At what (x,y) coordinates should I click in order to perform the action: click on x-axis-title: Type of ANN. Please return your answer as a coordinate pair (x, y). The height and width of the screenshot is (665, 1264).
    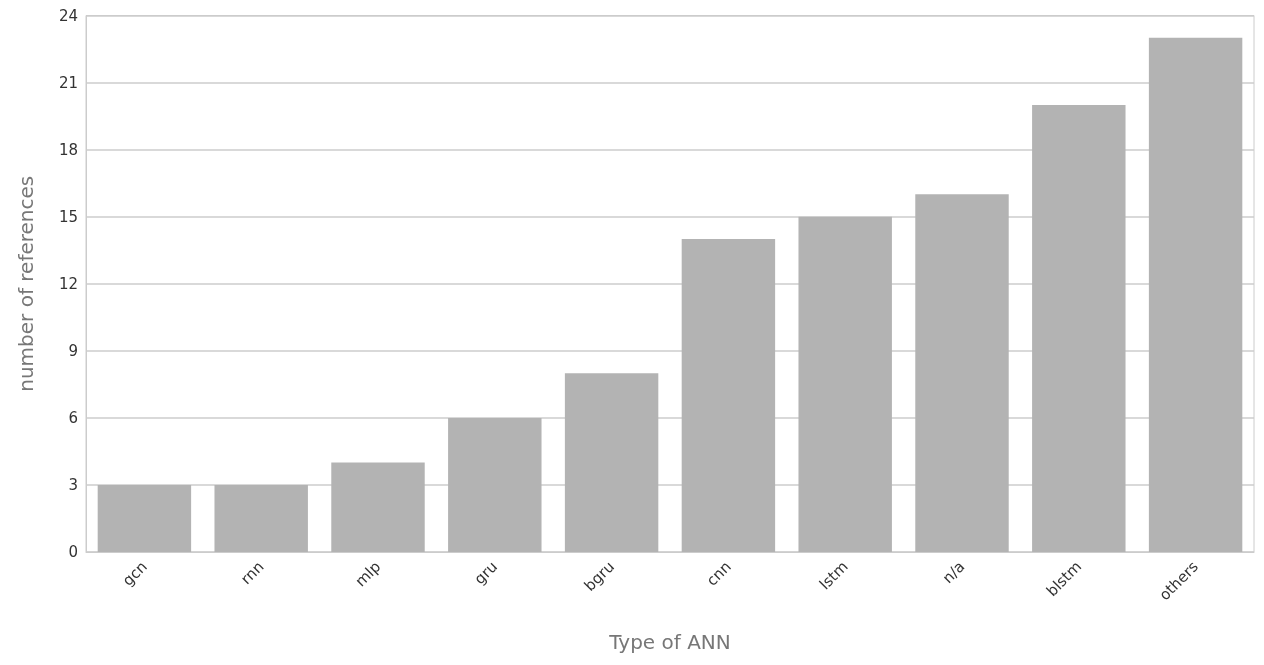
    Looking at the image, I should click on (669, 642).